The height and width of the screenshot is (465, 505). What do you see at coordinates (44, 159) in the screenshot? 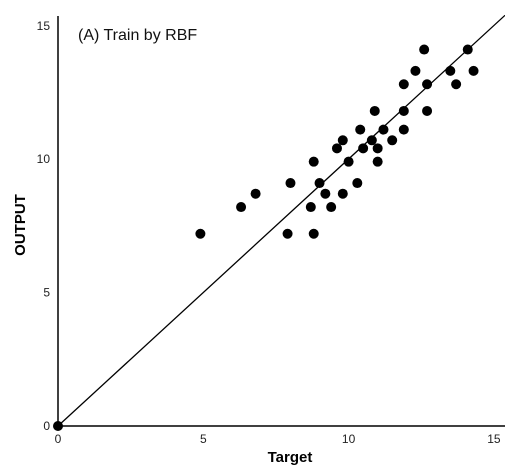
I see `y-tick-label: 10` at bounding box center [44, 159].